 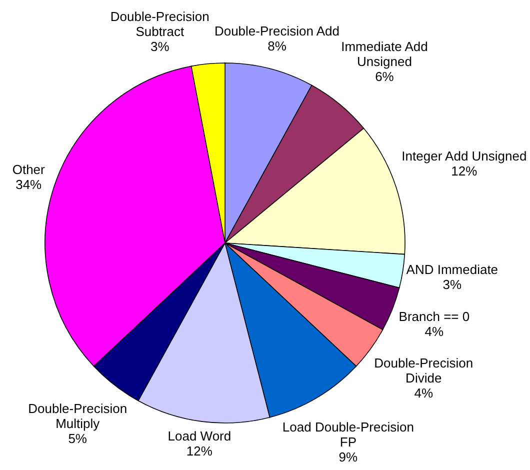 What do you see at coordinates (160, 23) in the screenshot?
I see `slice-label: Double-Precision Subtract` at bounding box center [160, 23].